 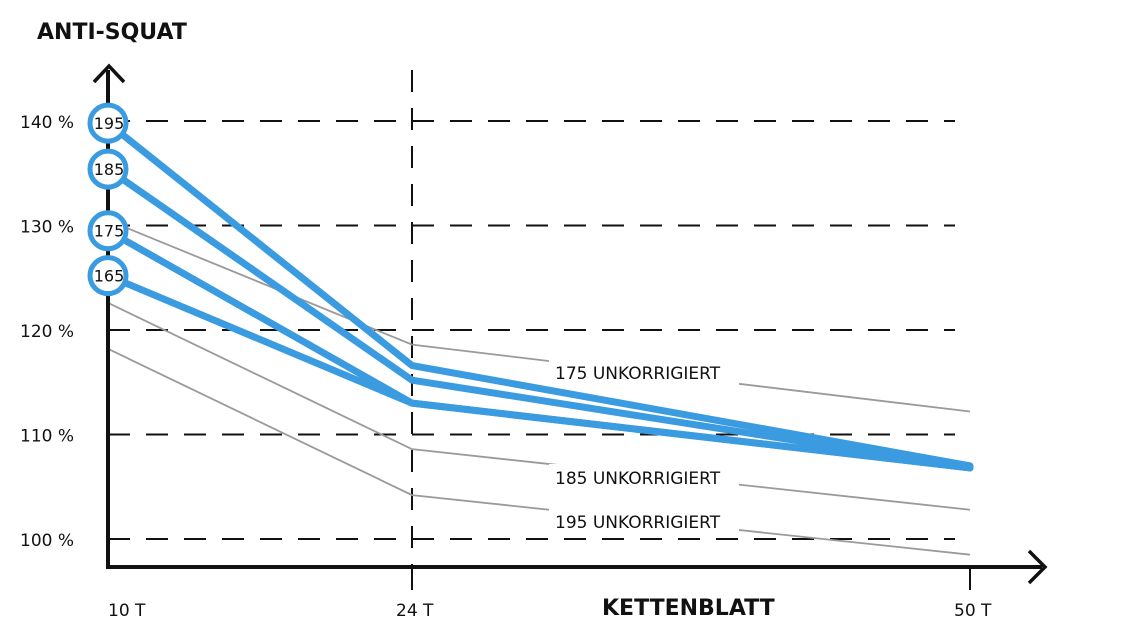 What do you see at coordinates (112, 32) in the screenshot?
I see `y-axis-title: ANTI-SQUAT` at bounding box center [112, 32].